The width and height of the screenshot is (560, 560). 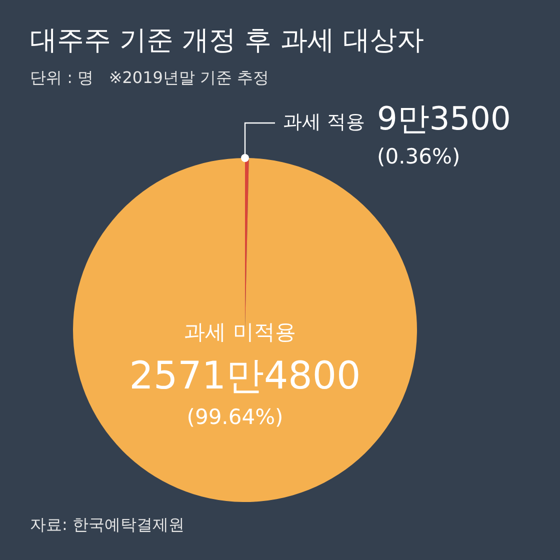 What do you see at coordinates (107, 525) in the screenshot?
I see `text: 자료: 한국예탁결제원` at bounding box center [107, 525].